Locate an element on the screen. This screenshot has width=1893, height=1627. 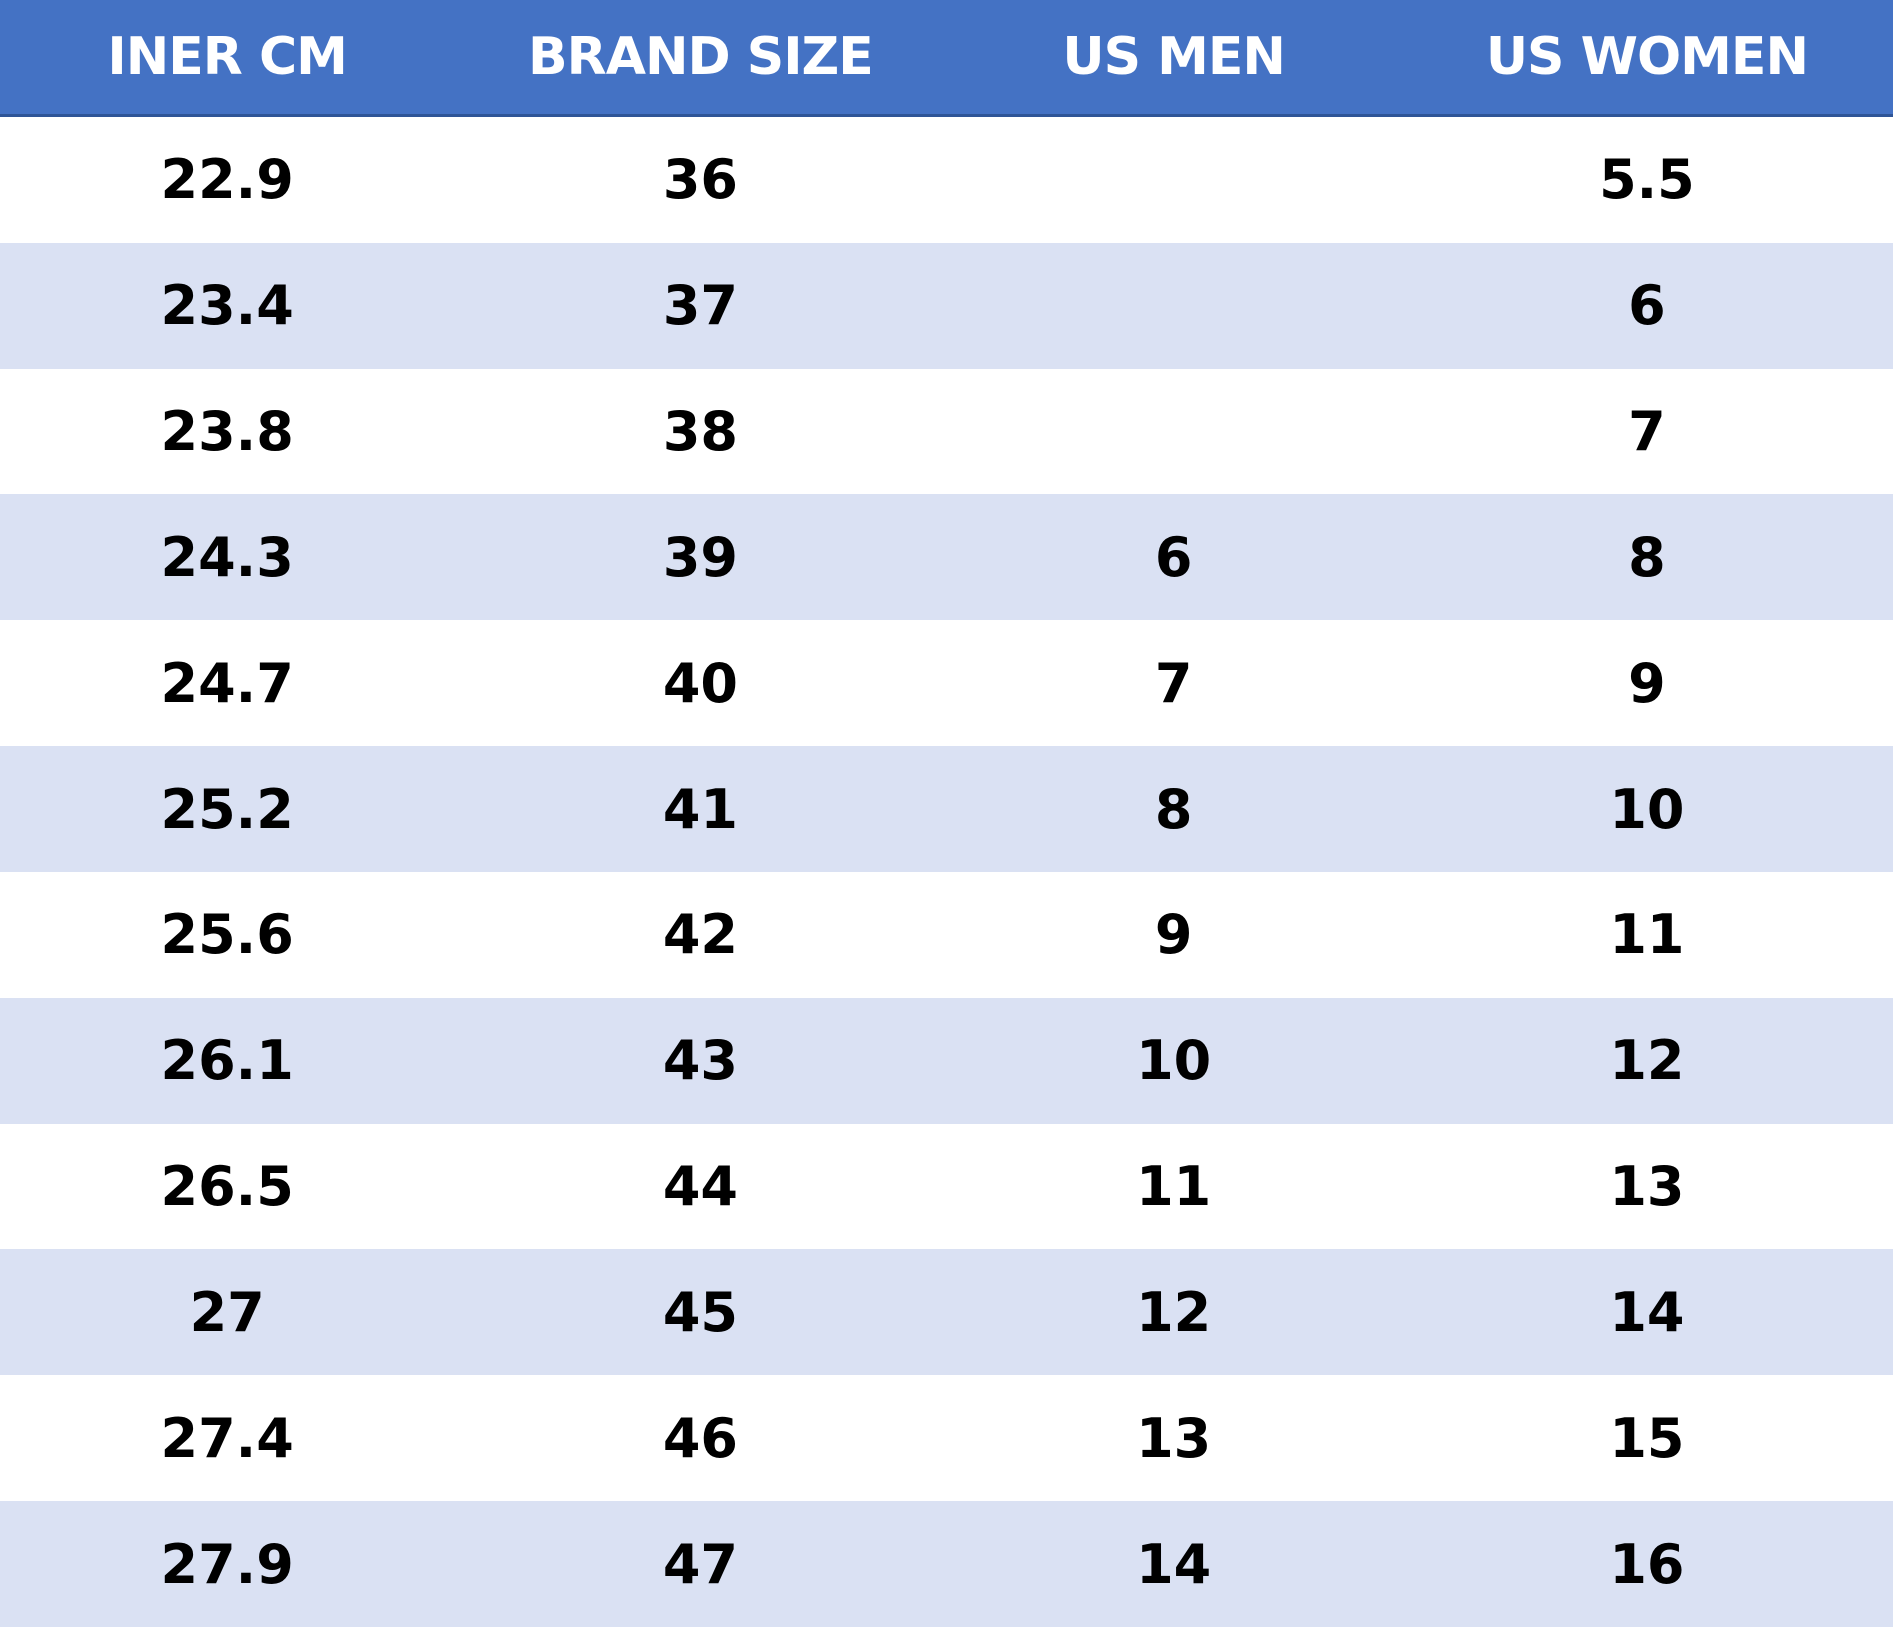
cell-us-women: 11 is located at coordinates (1646, 934).